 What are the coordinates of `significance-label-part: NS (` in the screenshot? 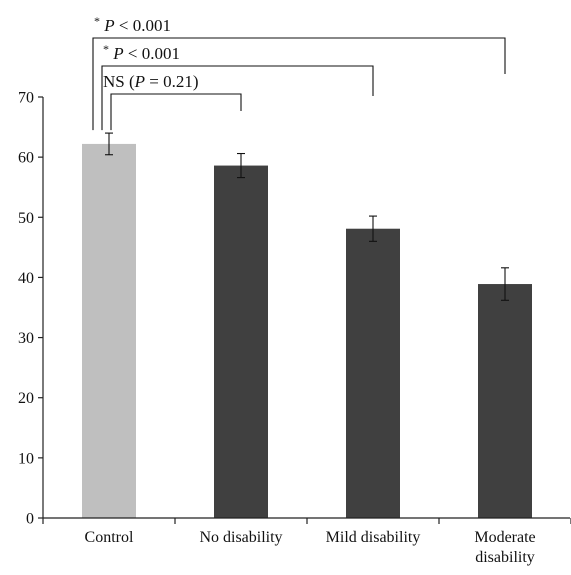 It's located at (119, 81).